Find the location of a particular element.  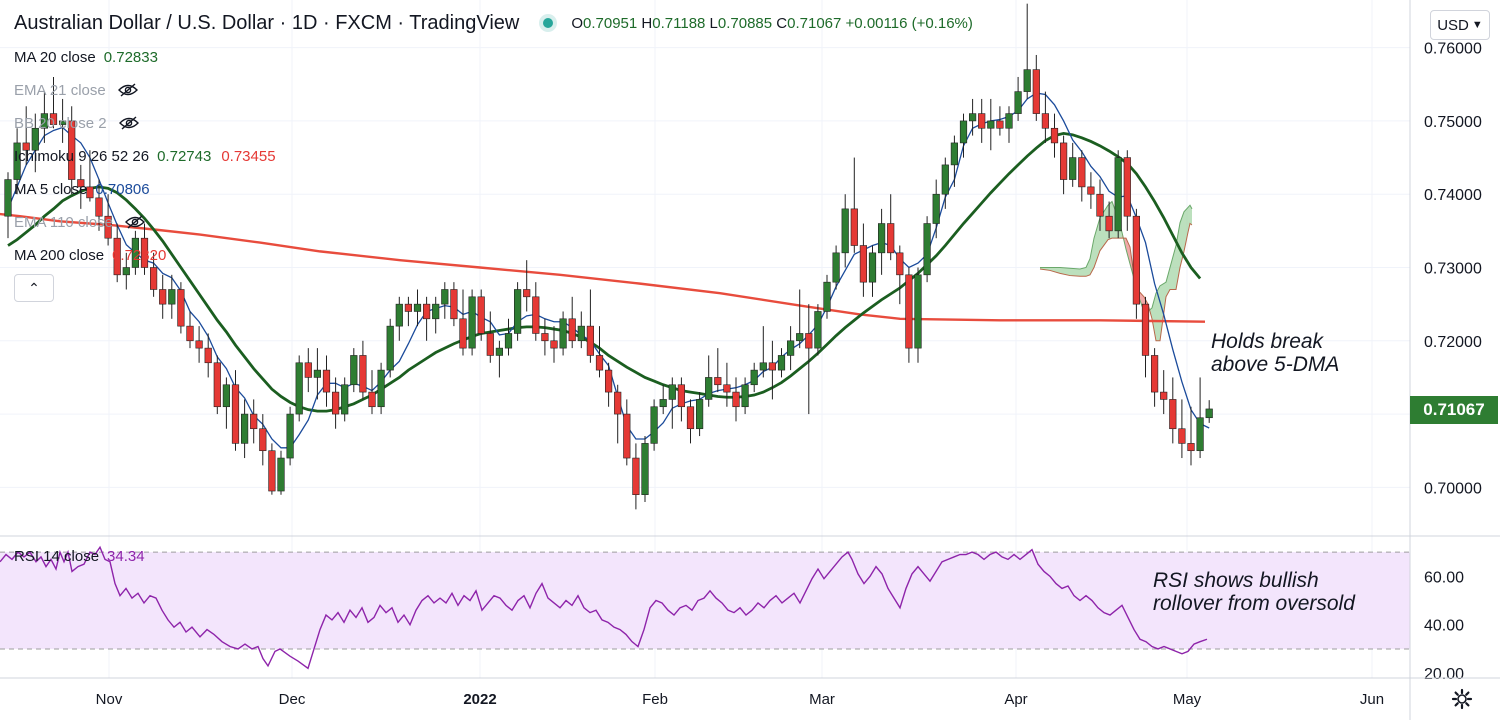

legend-row: EMA 110 close is located at coordinates (79, 222).